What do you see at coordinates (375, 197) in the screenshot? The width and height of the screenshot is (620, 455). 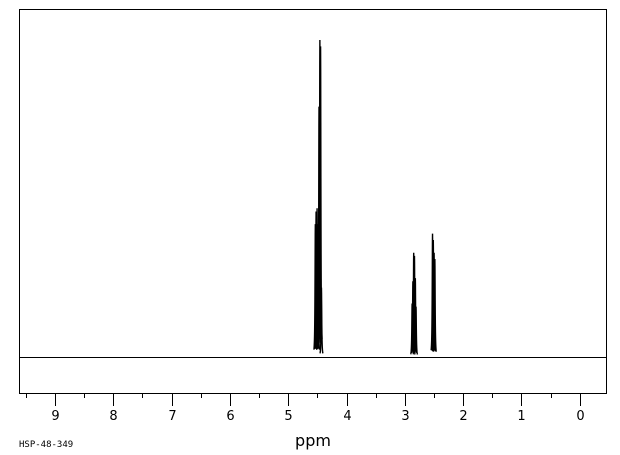 I see `spectrum-peaks` at bounding box center [375, 197].